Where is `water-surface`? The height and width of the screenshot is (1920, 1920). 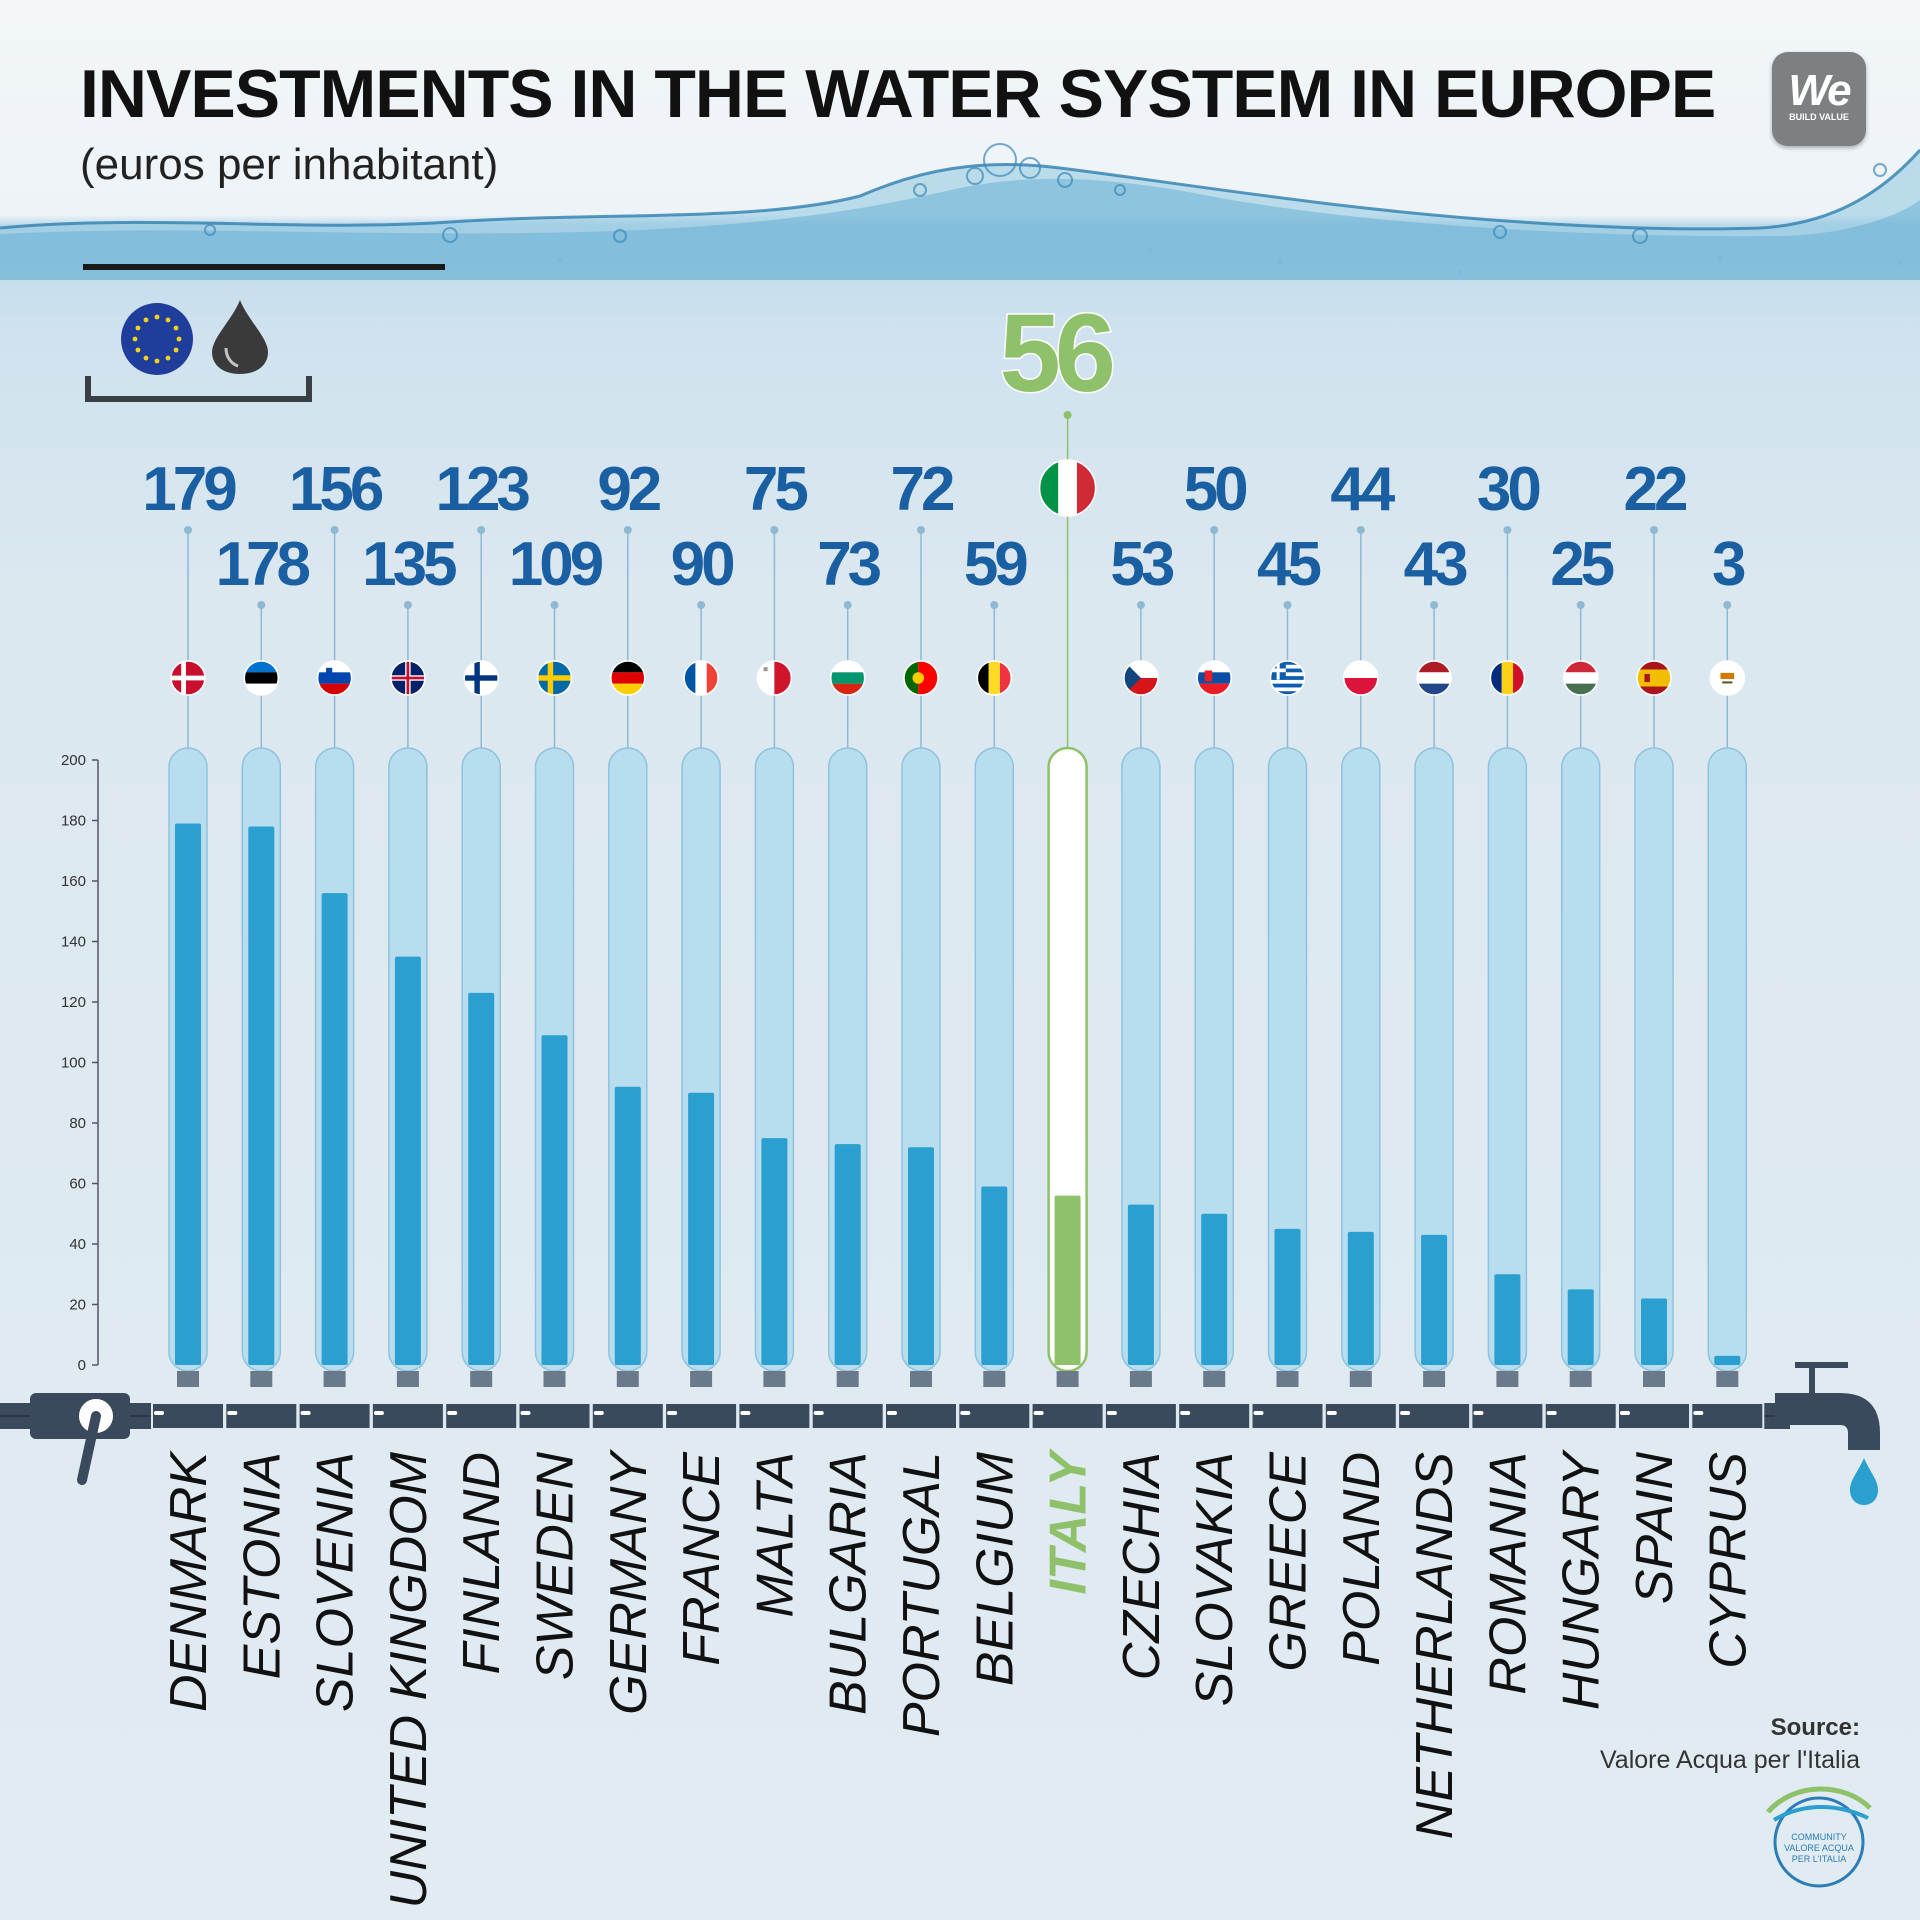 water-surface is located at coordinates (960, 211).